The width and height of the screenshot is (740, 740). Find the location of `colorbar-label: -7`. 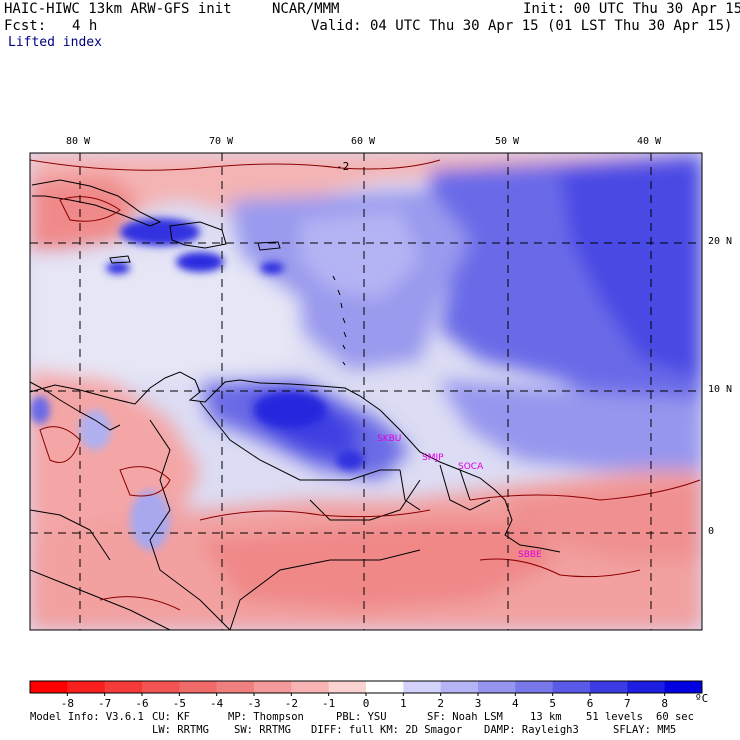

colorbar-label: -7 is located at coordinates (104, 703).